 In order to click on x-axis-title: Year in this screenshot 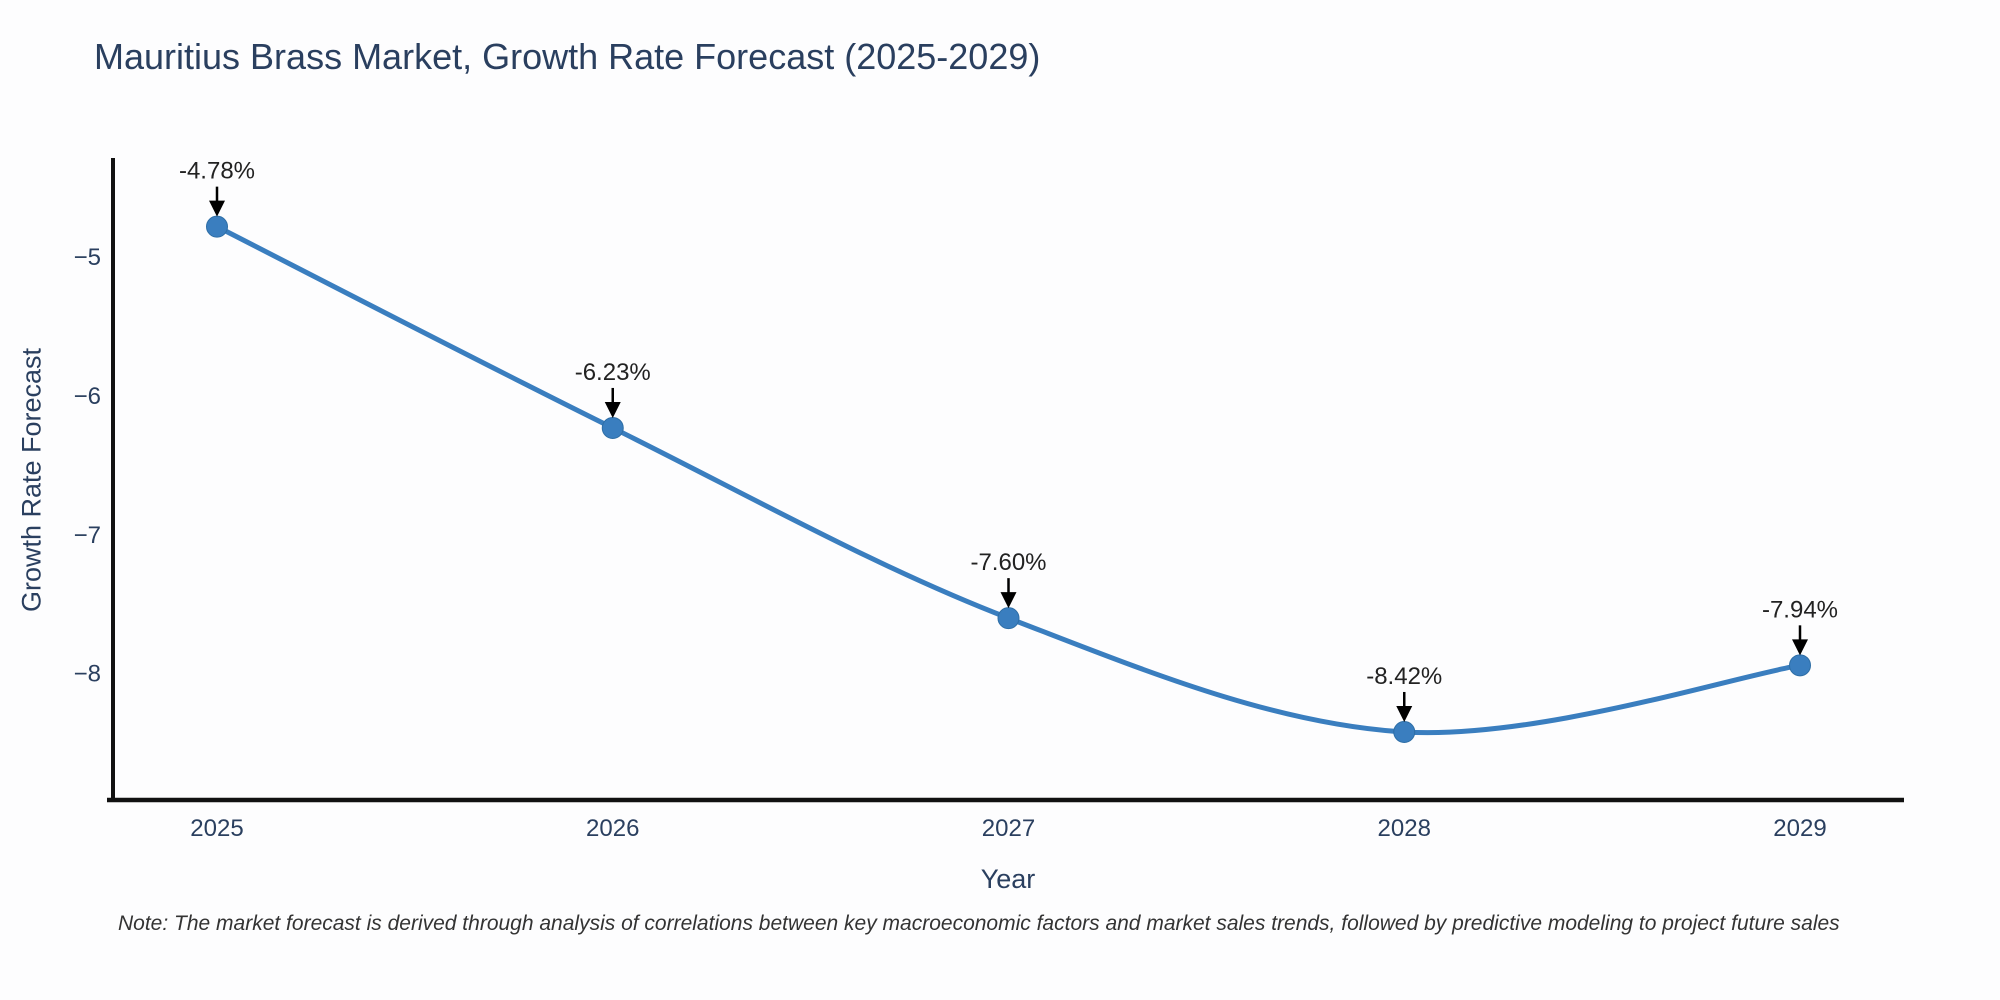, I will do `click(1008, 879)`.